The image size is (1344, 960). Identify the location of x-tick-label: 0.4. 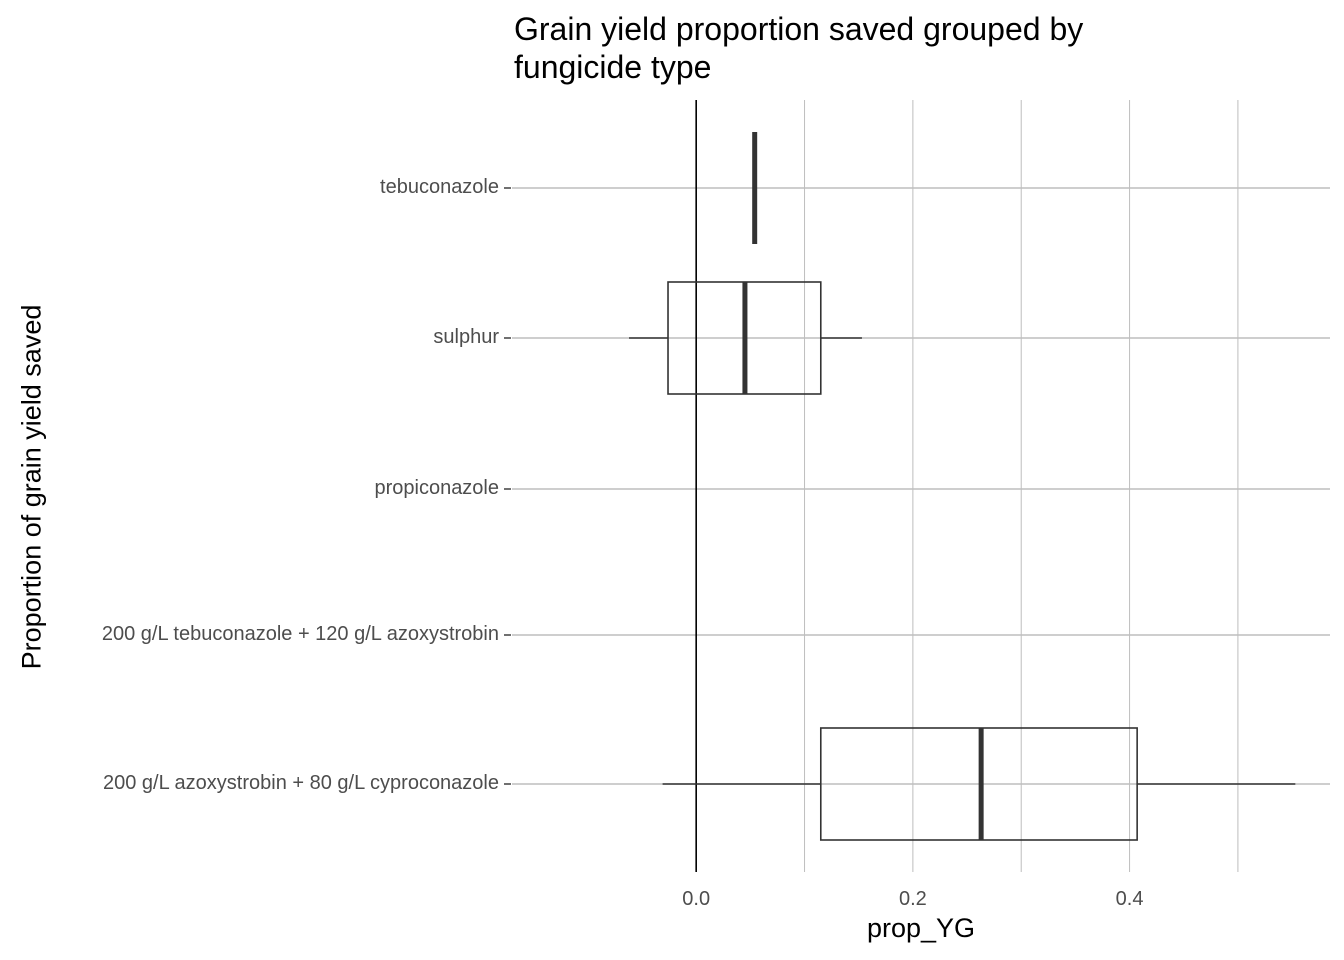
(1129, 899).